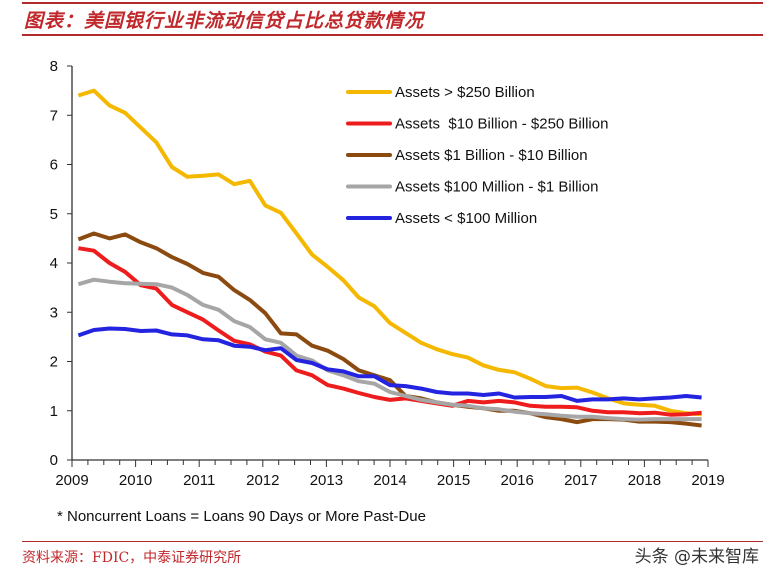 This screenshot has width=773, height=579. What do you see at coordinates (326, 480) in the screenshot?
I see `x-tick-label: 2013` at bounding box center [326, 480].